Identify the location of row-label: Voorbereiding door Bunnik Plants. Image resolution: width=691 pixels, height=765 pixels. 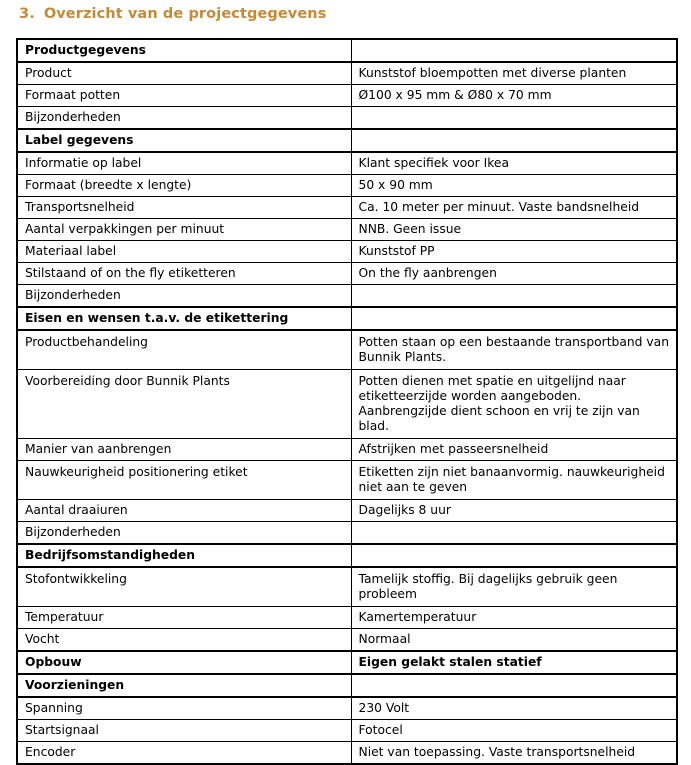
(184, 404).